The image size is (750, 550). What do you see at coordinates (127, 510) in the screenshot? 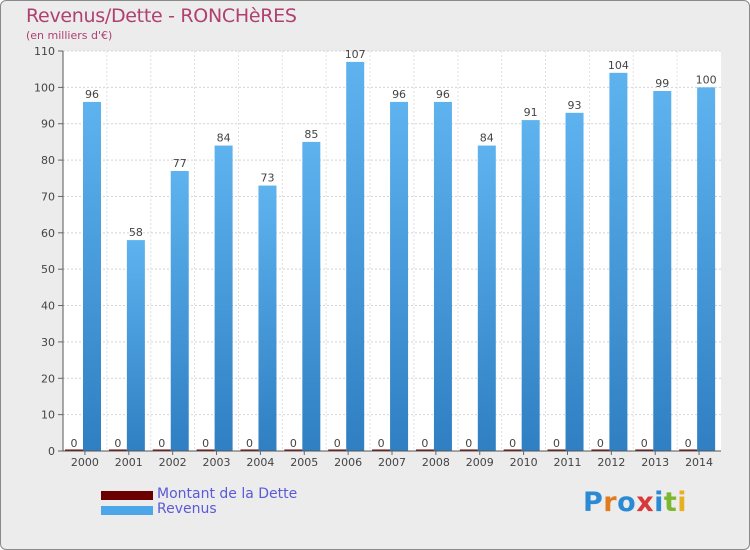
I see `legend-swatch-revenus` at bounding box center [127, 510].